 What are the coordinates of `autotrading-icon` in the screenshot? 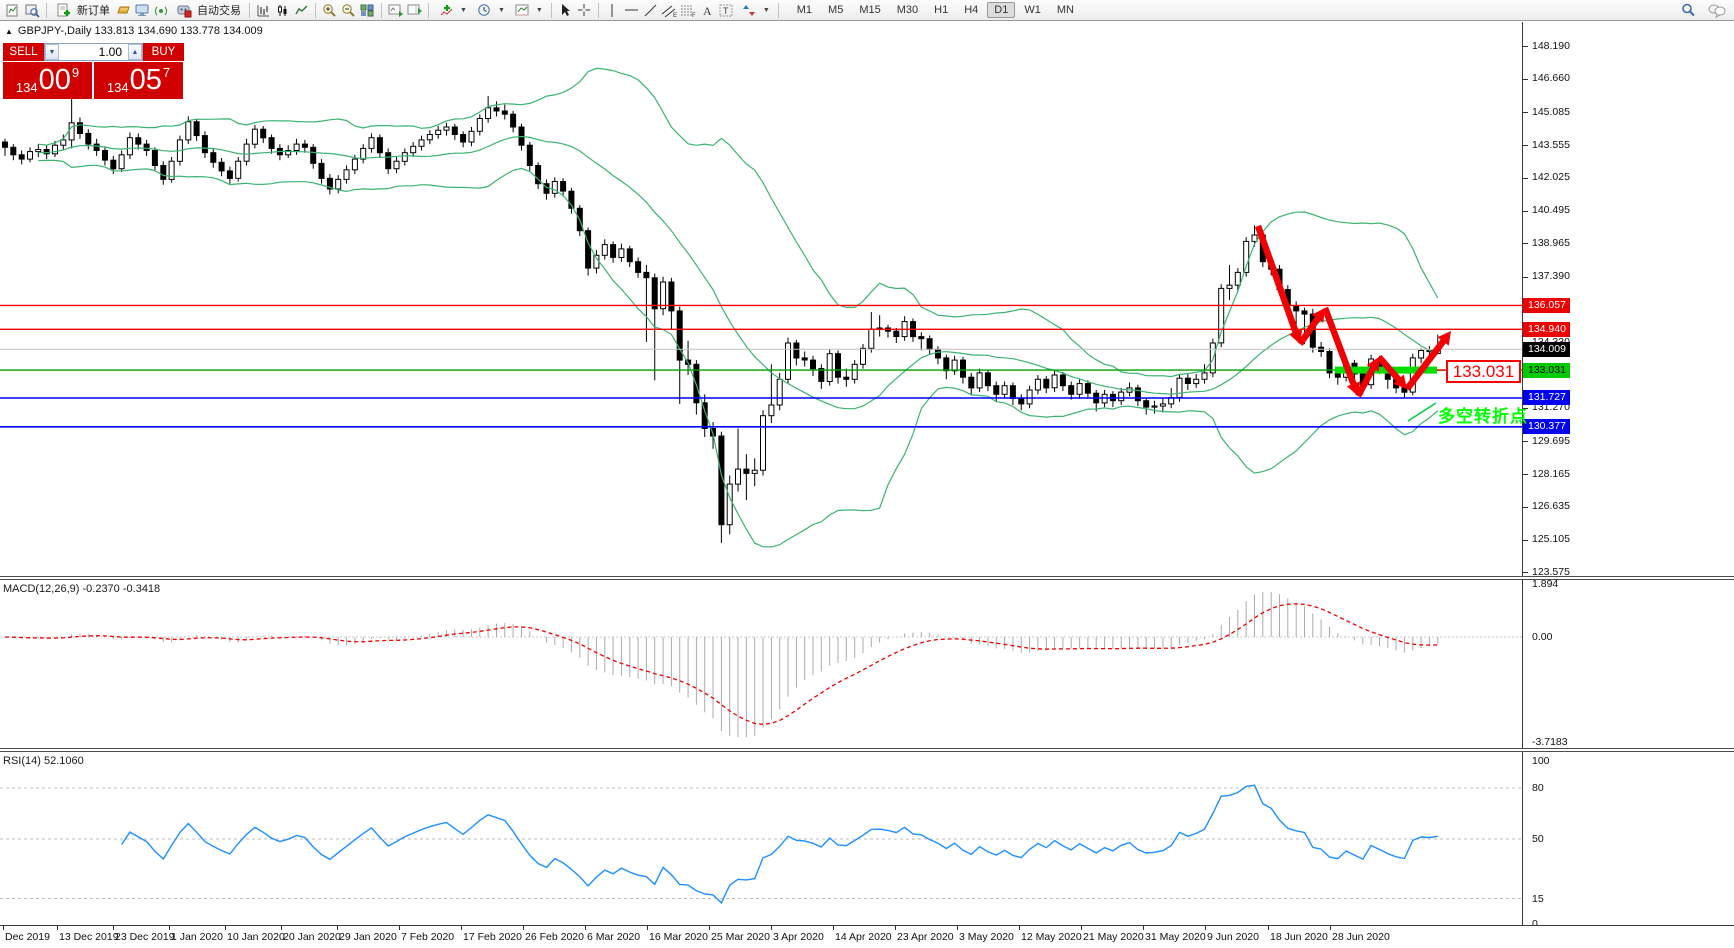 It's located at (184, 10).